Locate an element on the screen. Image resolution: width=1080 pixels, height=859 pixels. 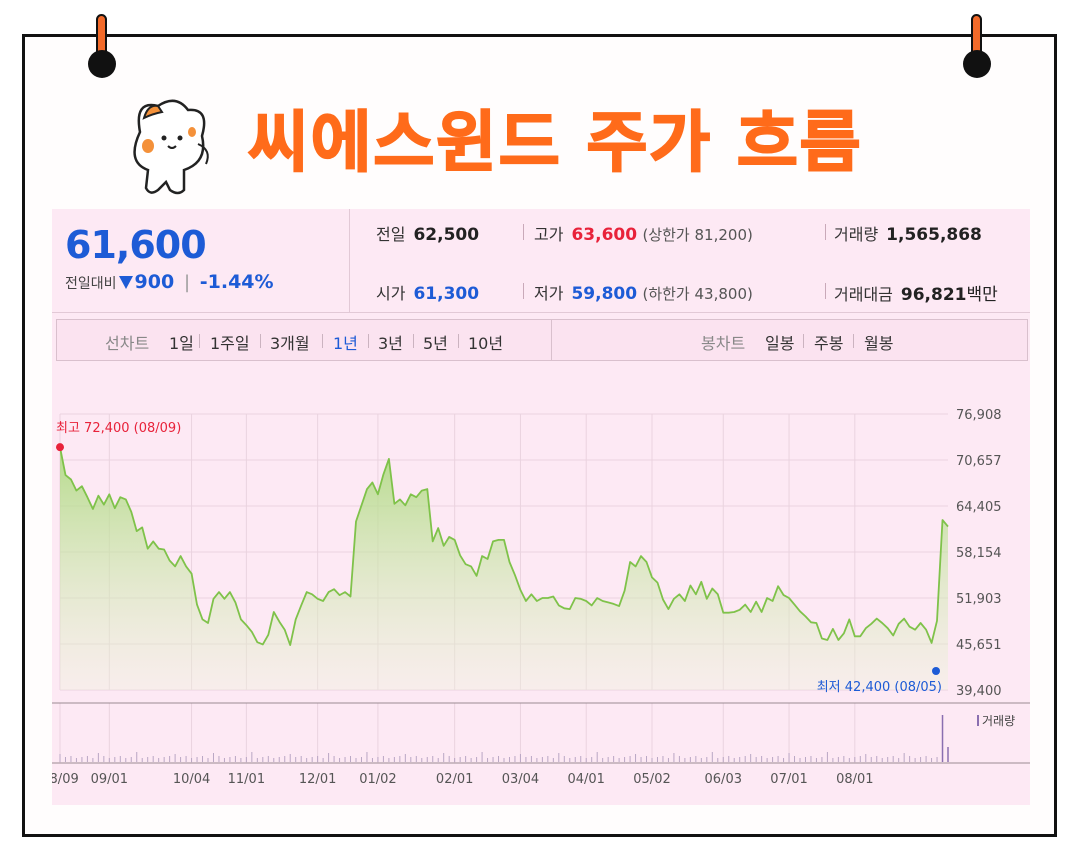
max-label: 최고 72,400 (08/09) is located at coordinates (118, 428).